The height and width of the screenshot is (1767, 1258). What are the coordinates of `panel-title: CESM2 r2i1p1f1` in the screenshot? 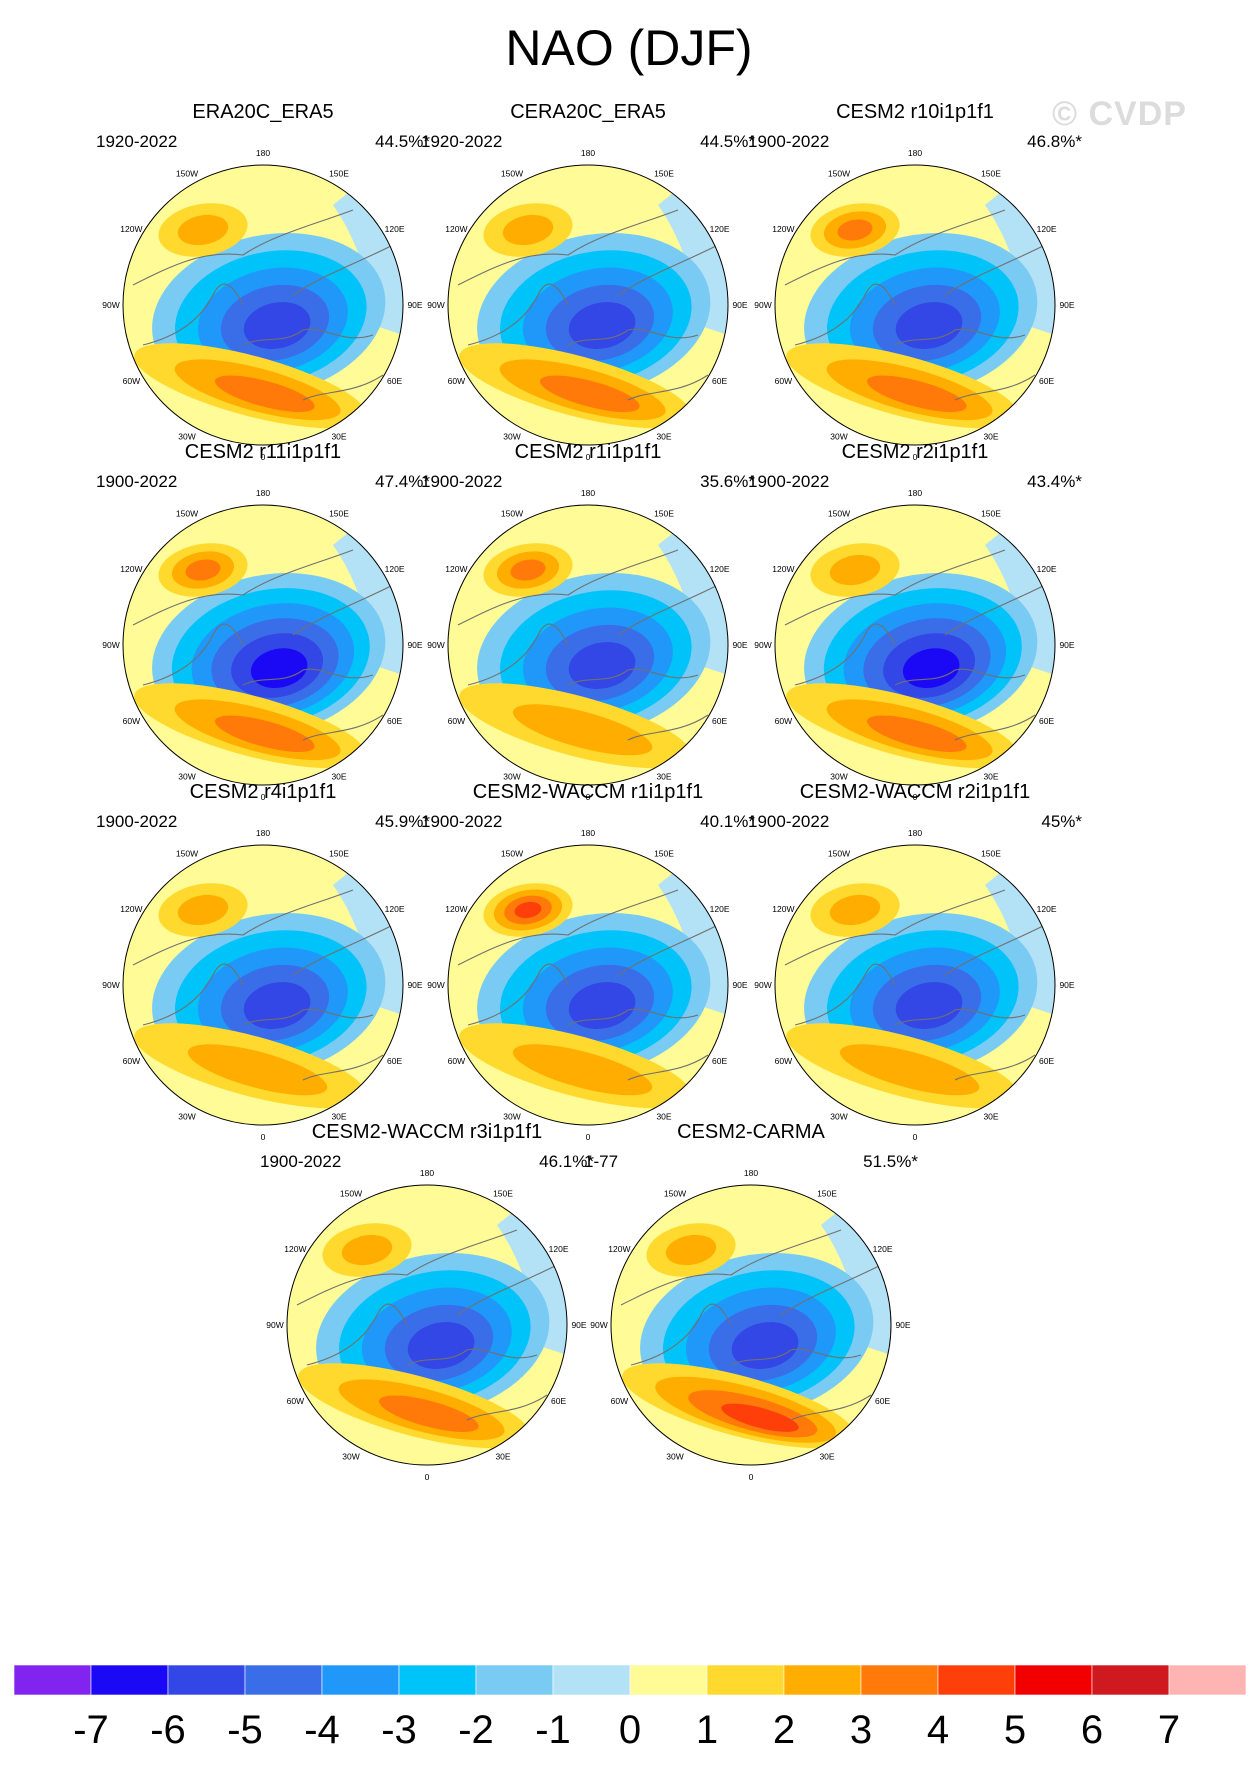 It's located at (915, 452).